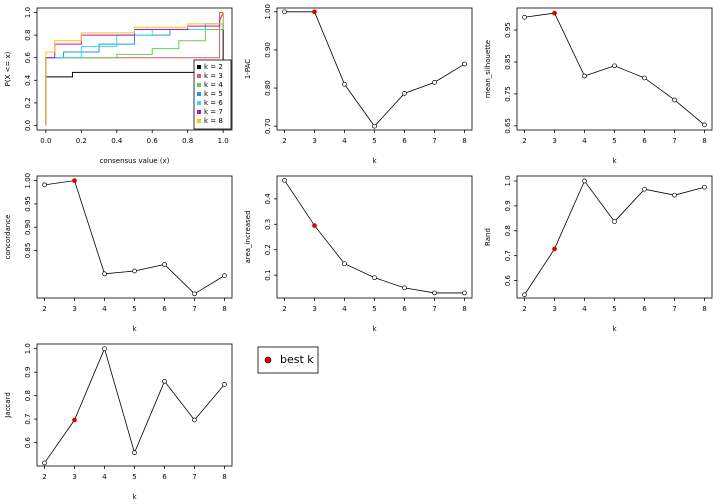  What do you see at coordinates (28, 12) in the screenshot?
I see `y-tick-label: 1.0` at bounding box center [28, 12].